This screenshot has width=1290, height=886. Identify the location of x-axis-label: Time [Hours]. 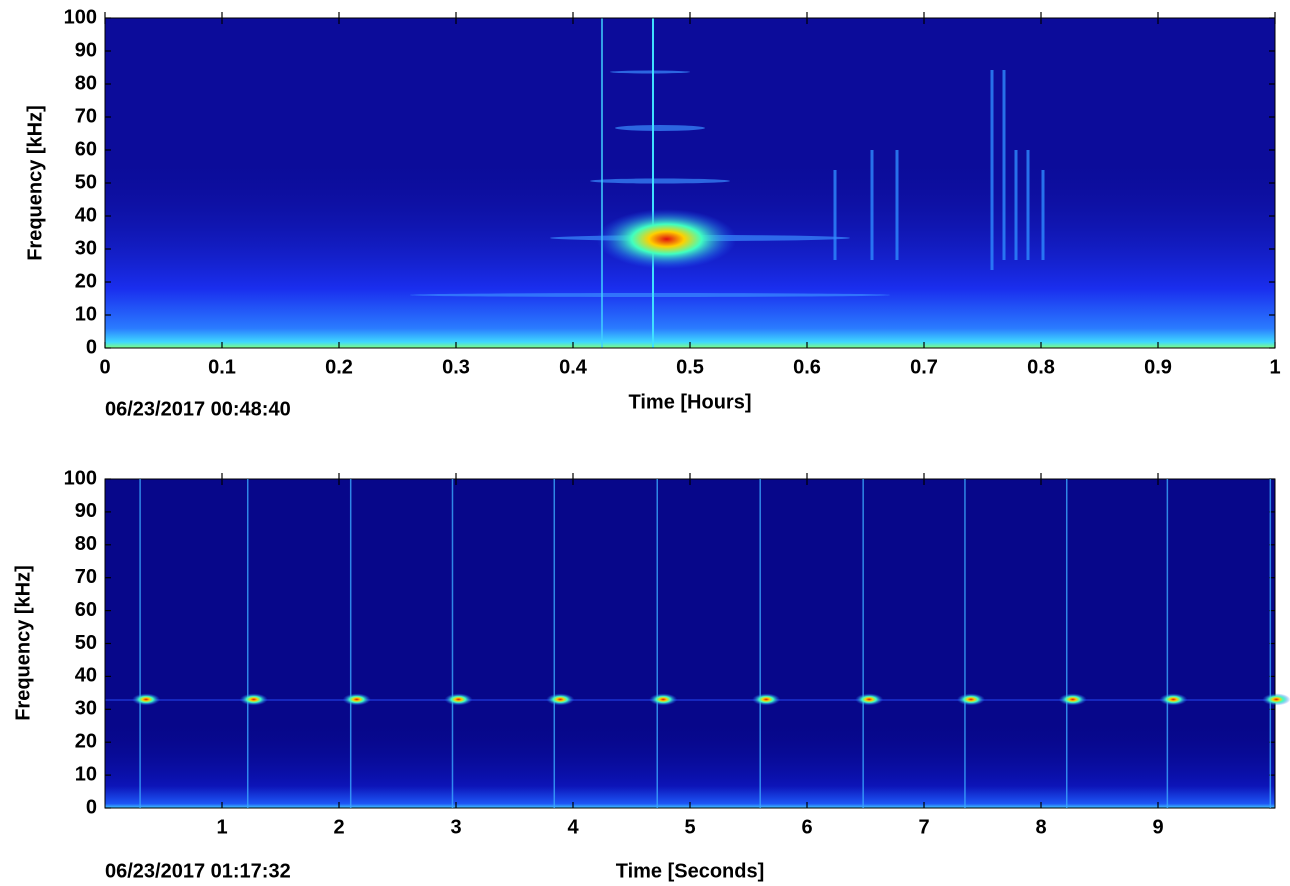
(690, 402).